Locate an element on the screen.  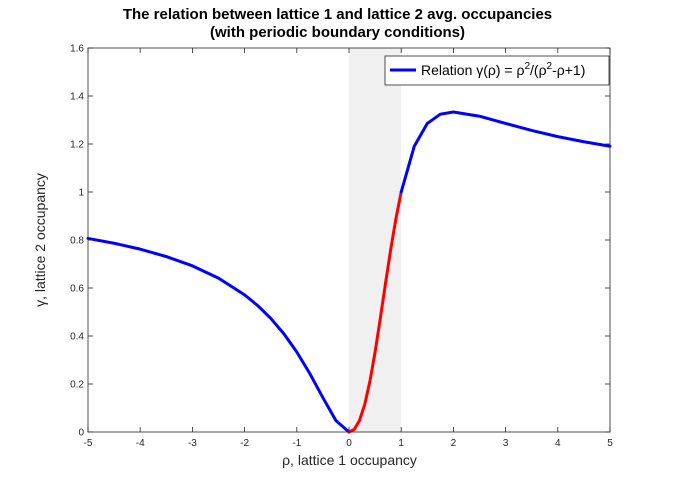
legend: Relation γ(ρ) = ρ2/(ρ2-ρ+1) is located at coordinates (497, 70).